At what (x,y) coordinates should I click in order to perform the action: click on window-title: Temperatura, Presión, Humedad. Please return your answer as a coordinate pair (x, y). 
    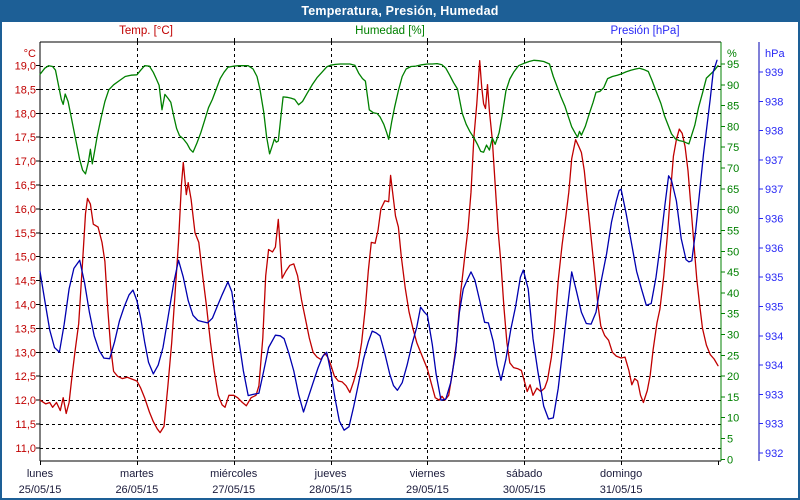
    Looking at the image, I should click on (400, 11).